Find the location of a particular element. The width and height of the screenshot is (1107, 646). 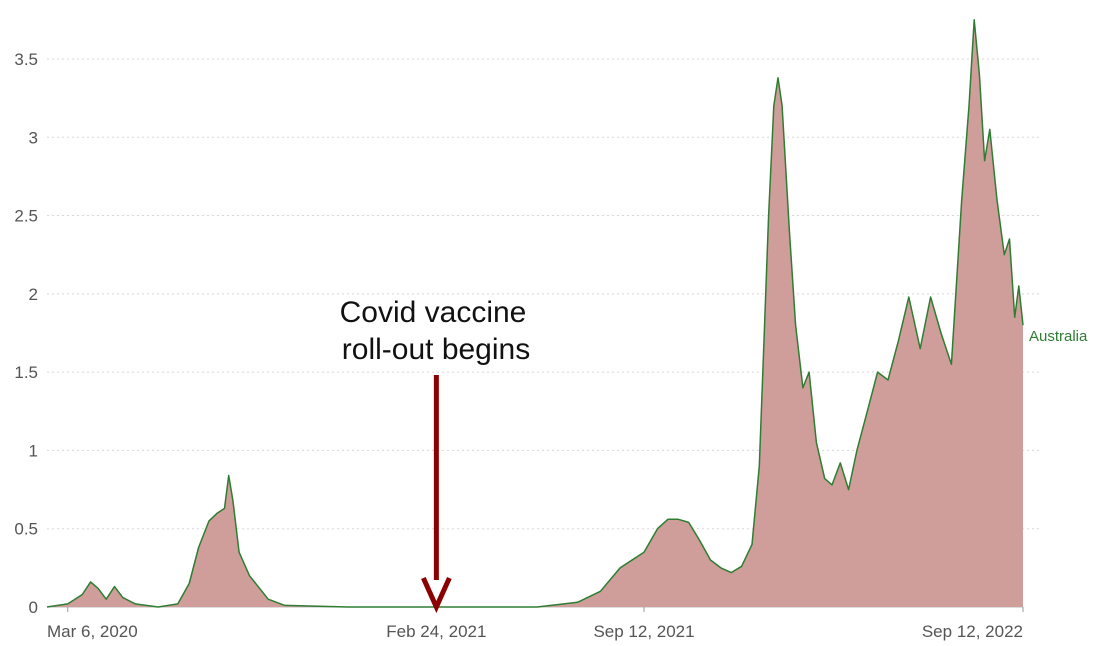

y-tick-label: 3.5 is located at coordinates (26, 59).